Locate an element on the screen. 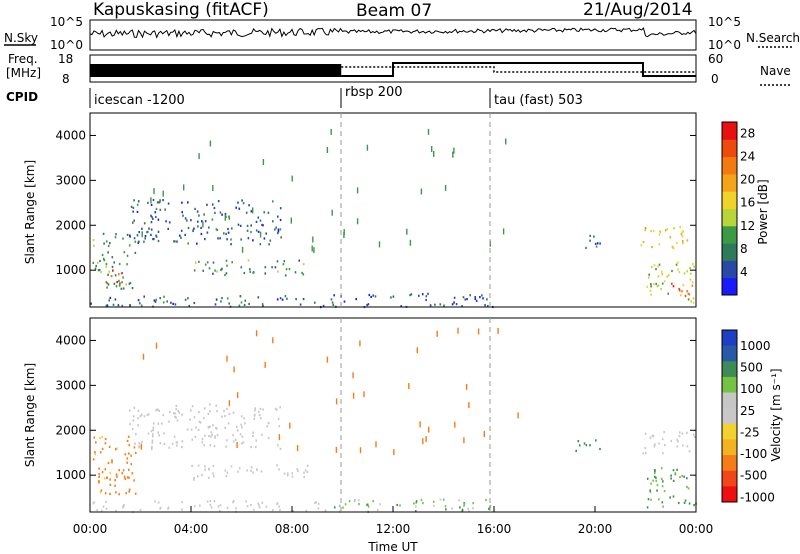 Image resolution: width=800 pixels, height=554 pixels. y-tick-label: 3000 is located at coordinates (70, 385).